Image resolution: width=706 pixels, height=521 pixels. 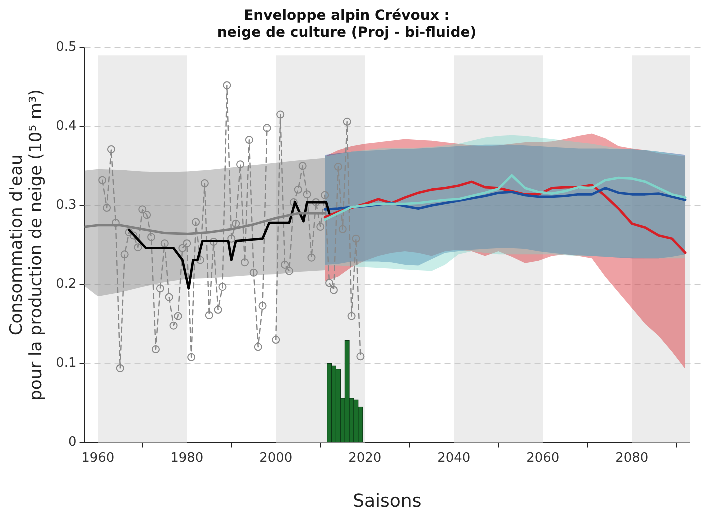 I want to click on x-tick-label: 2080, so click(x=632, y=458).